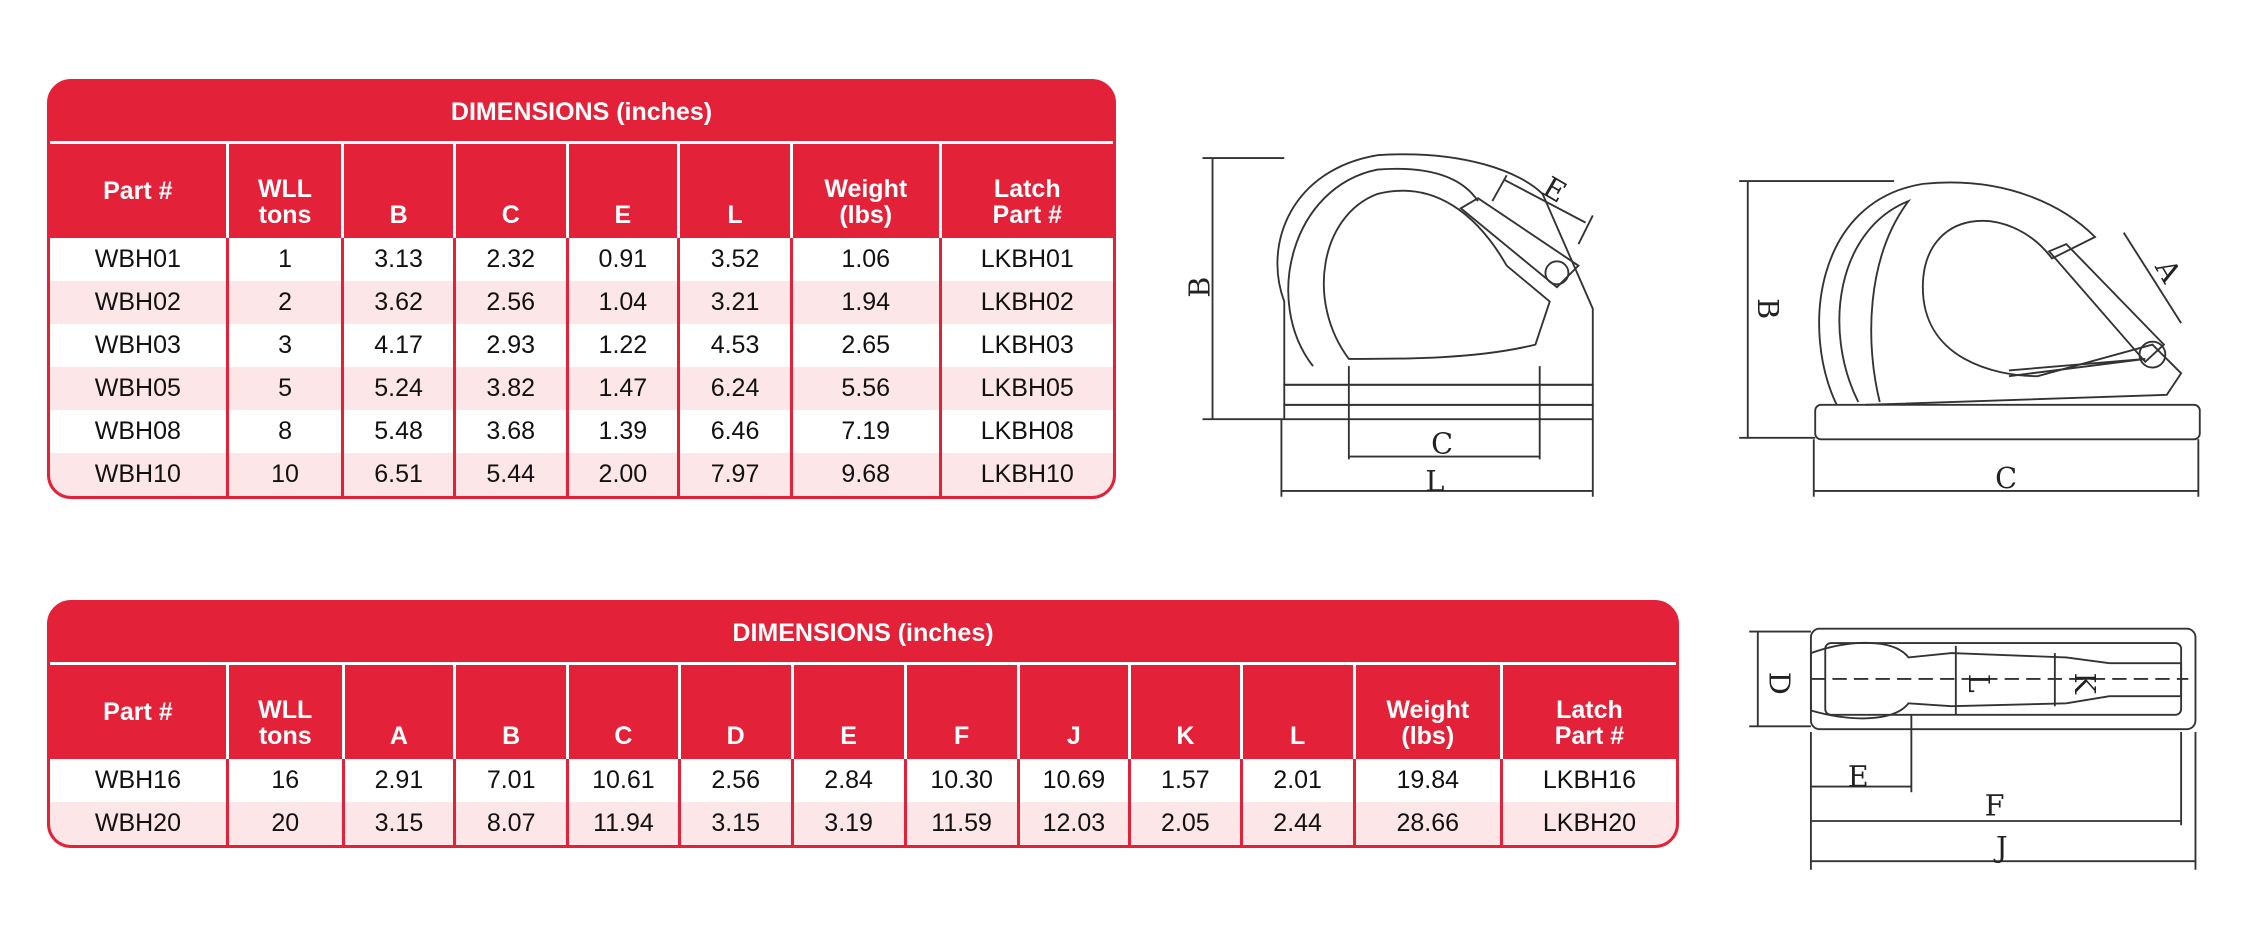  Describe the element at coordinates (961, 780) in the screenshot. I see `table-cell: 10.30` at that location.